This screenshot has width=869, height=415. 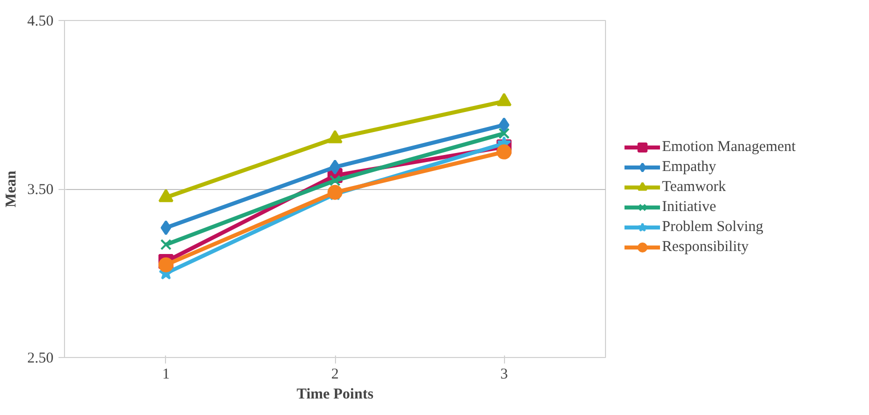 What do you see at coordinates (729, 147) in the screenshot?
I see `legend-label: Emotion Management` at bounding box center [729, 147].